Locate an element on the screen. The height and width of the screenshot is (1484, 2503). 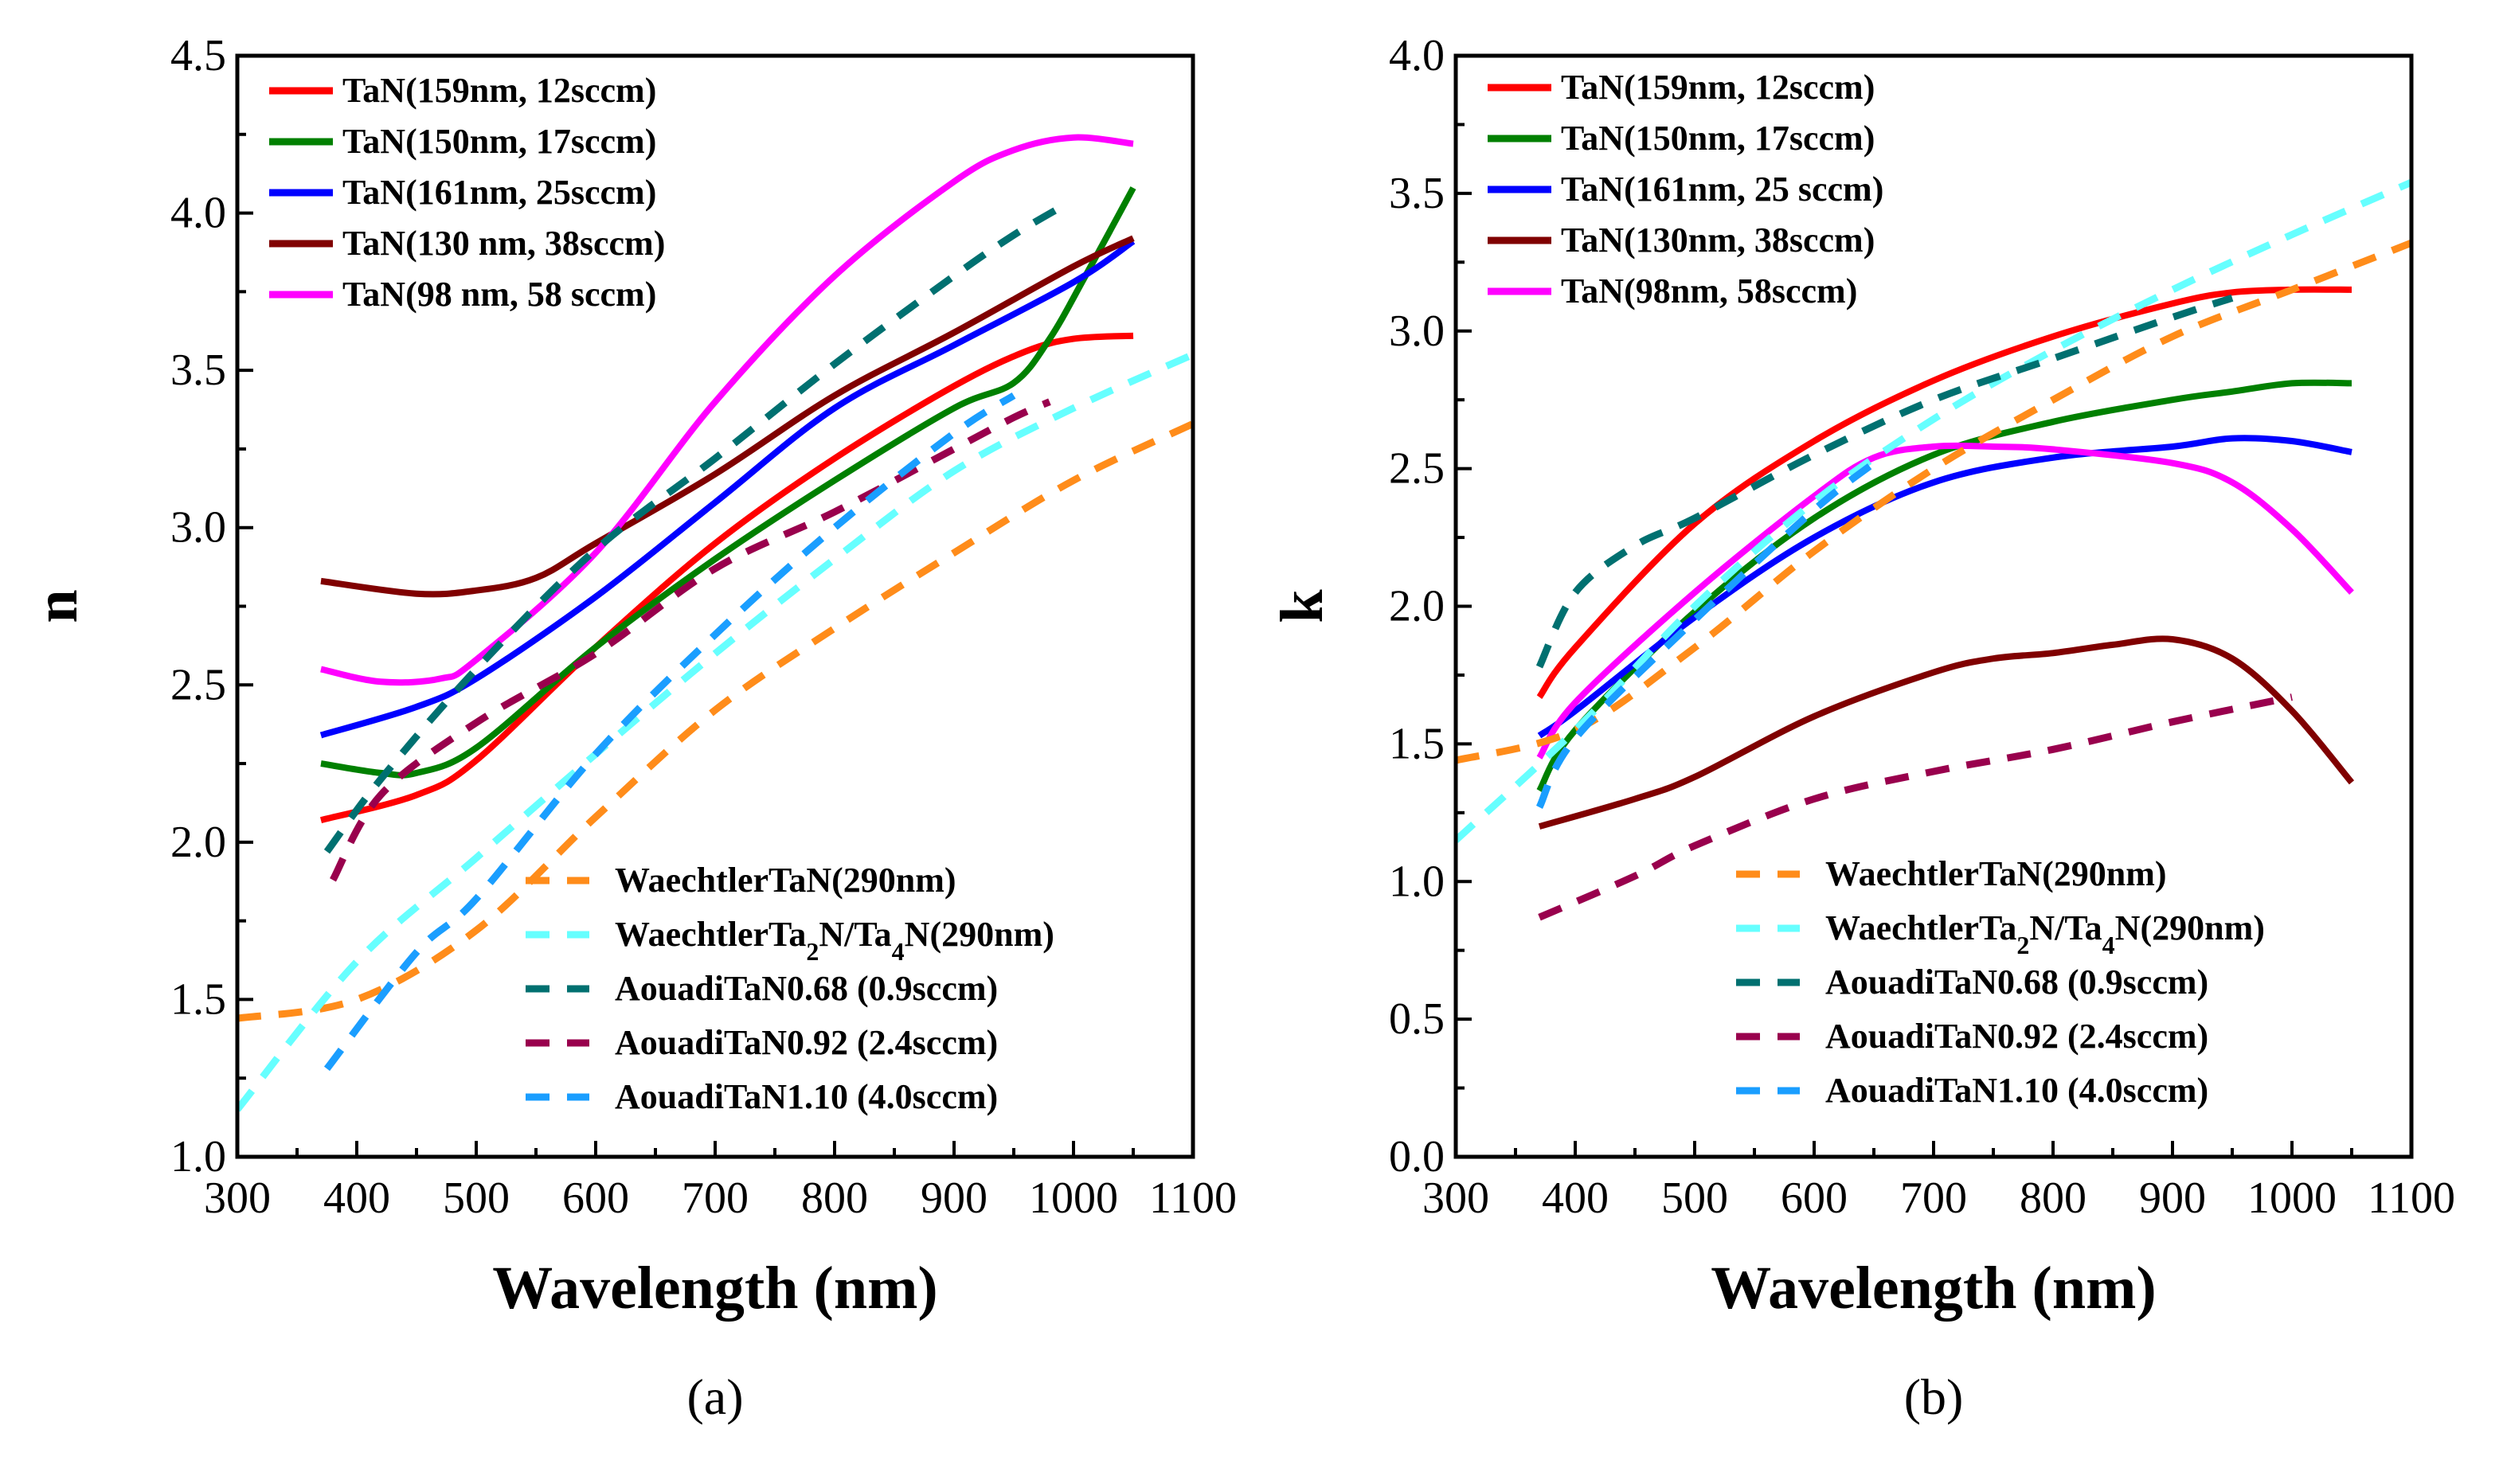
y-axis-title: n is located at coordinates (56, 606).